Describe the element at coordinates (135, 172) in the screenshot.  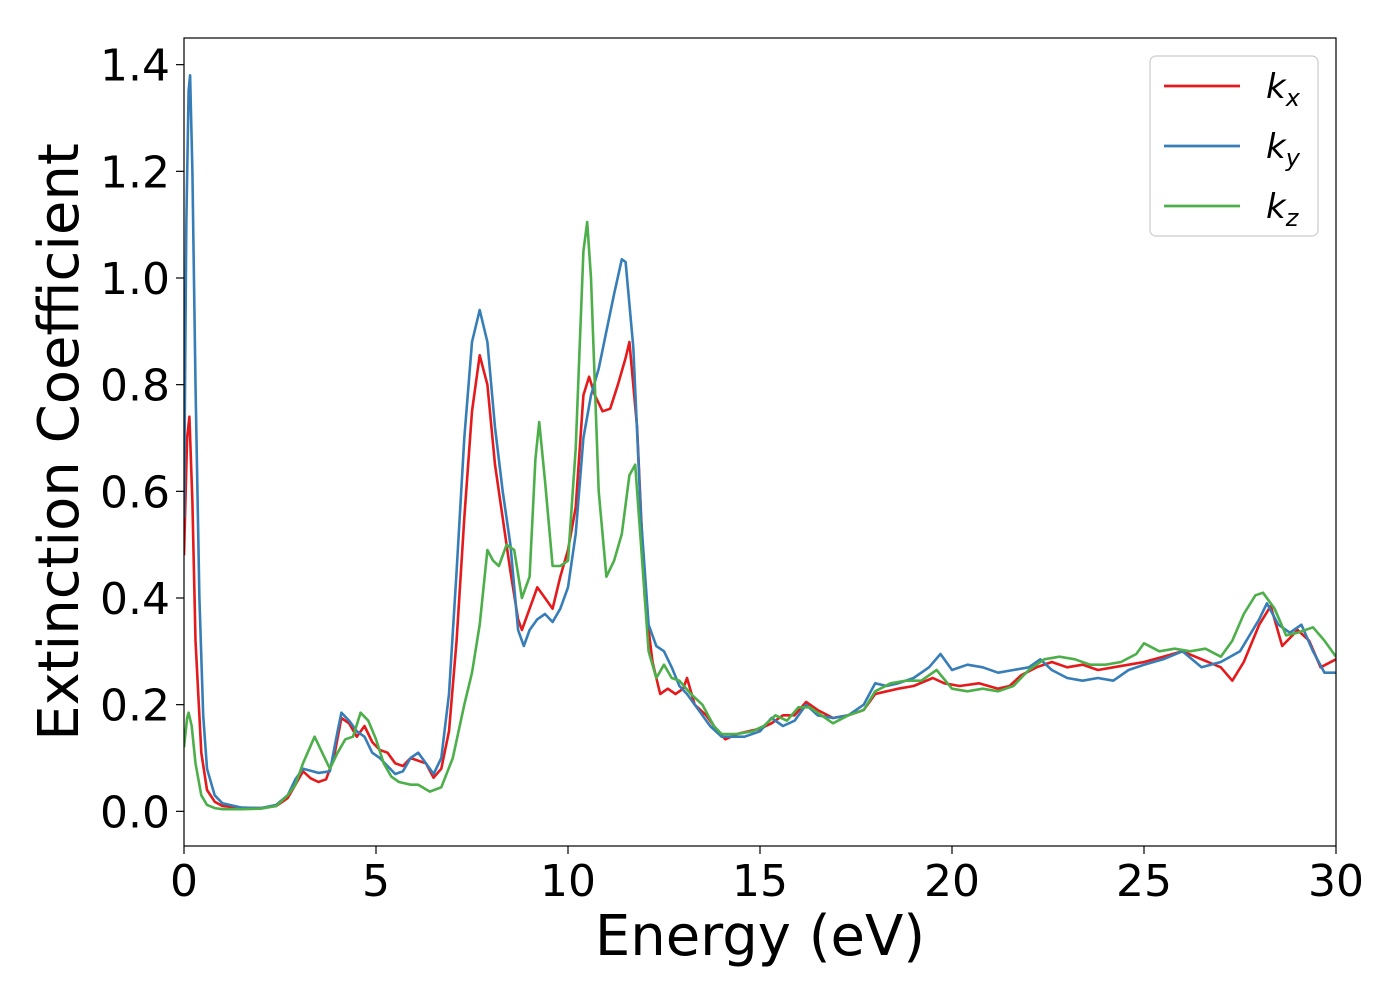
I see `y-tick-label: 1.2` at that location.